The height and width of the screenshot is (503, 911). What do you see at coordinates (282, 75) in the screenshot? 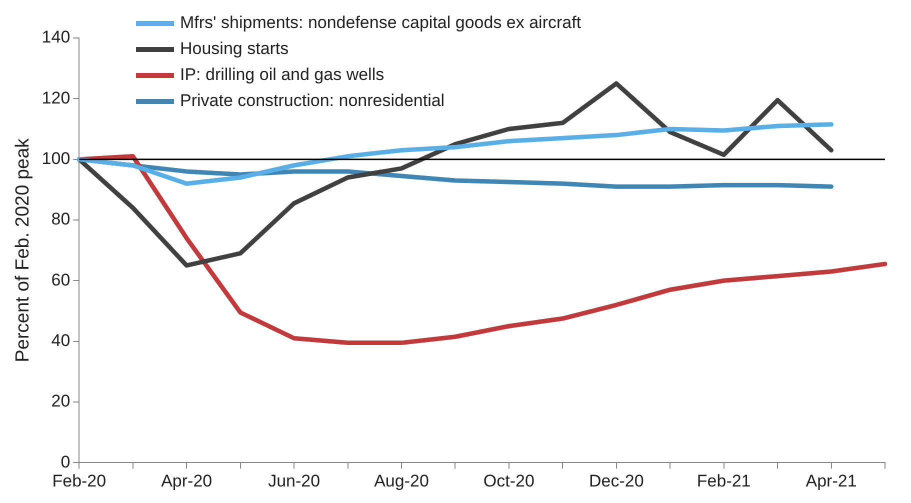
I see `legend-label: IP: drilling oil and gas wells` at bounding box center [282, 75].